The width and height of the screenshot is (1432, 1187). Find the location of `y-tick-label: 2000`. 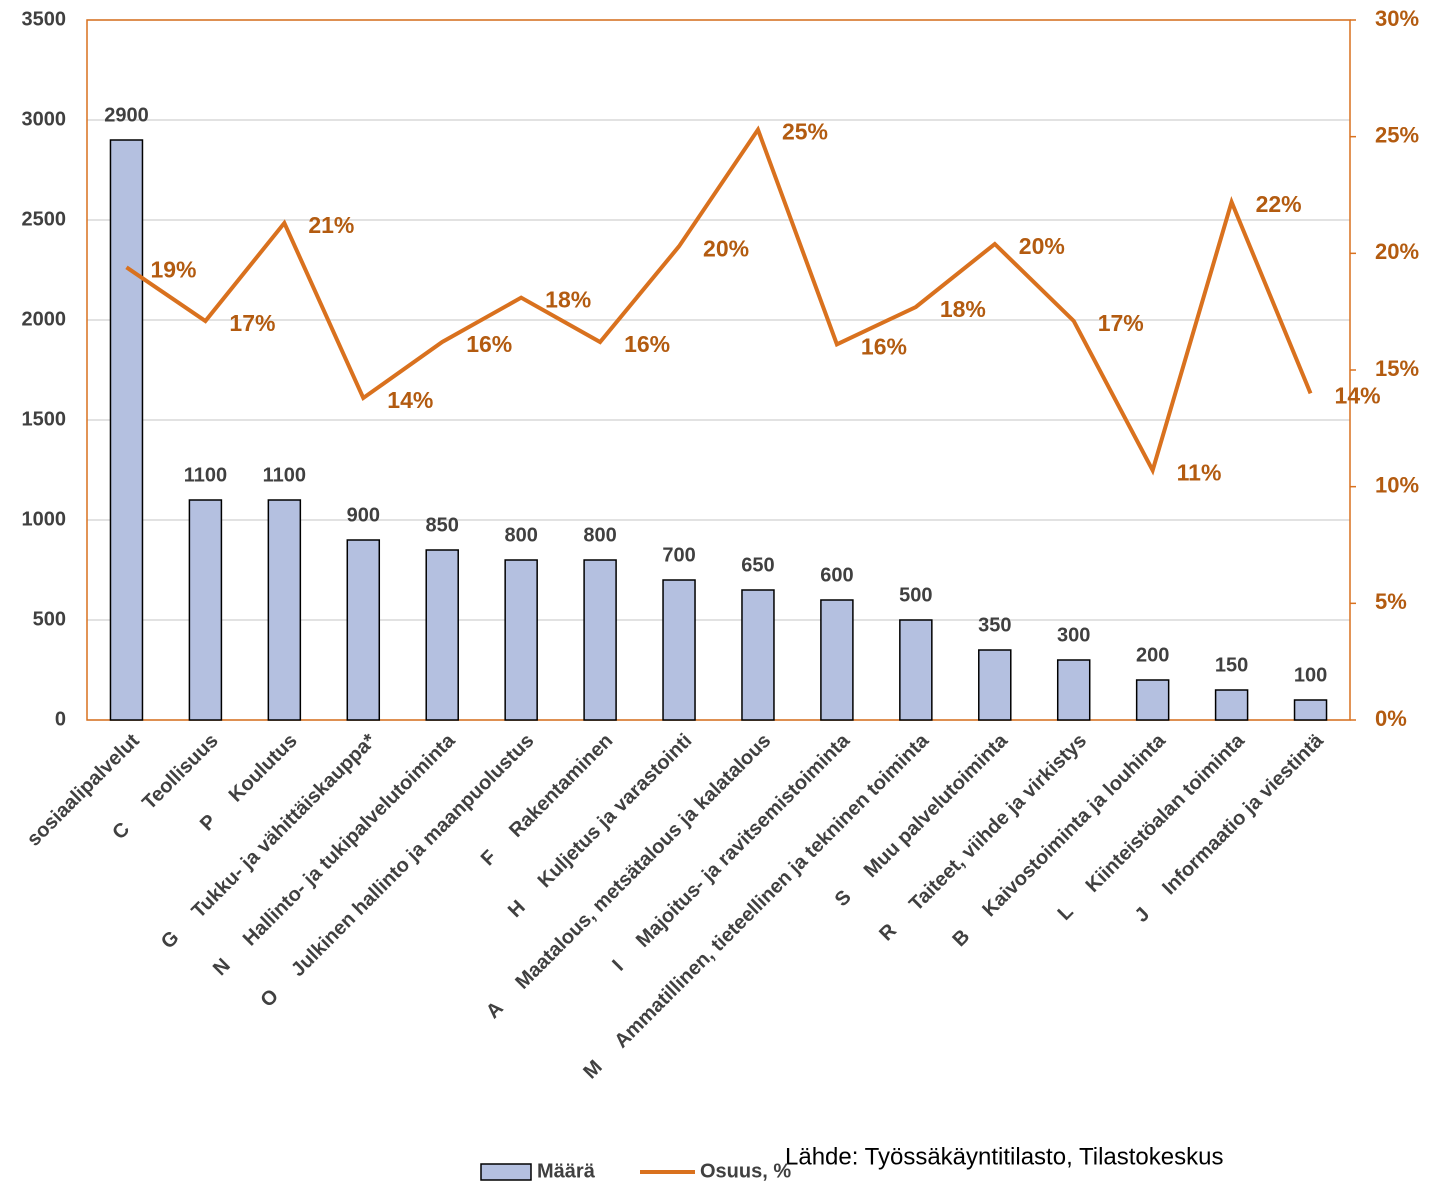

y-tick-label: 2000 is located at coordinates (44, 319).